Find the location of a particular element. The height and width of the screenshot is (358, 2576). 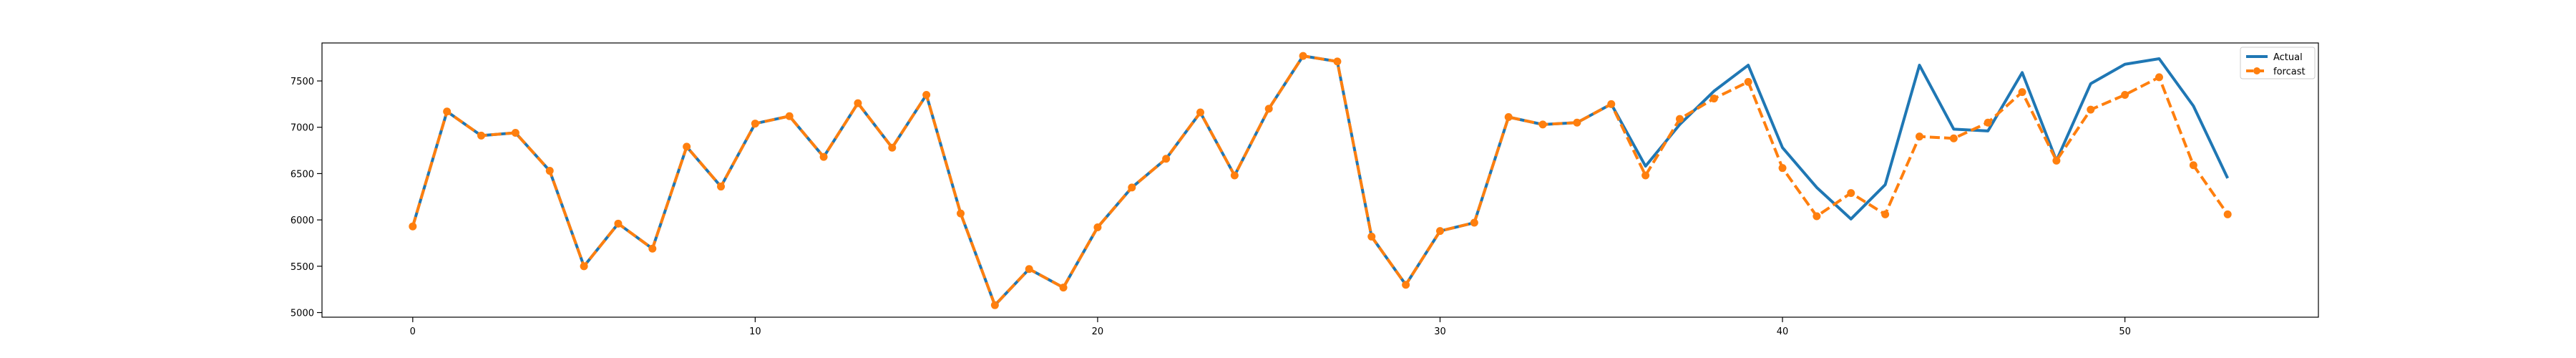

y-tick-label: 6500 is located at coordinates (302, 174).